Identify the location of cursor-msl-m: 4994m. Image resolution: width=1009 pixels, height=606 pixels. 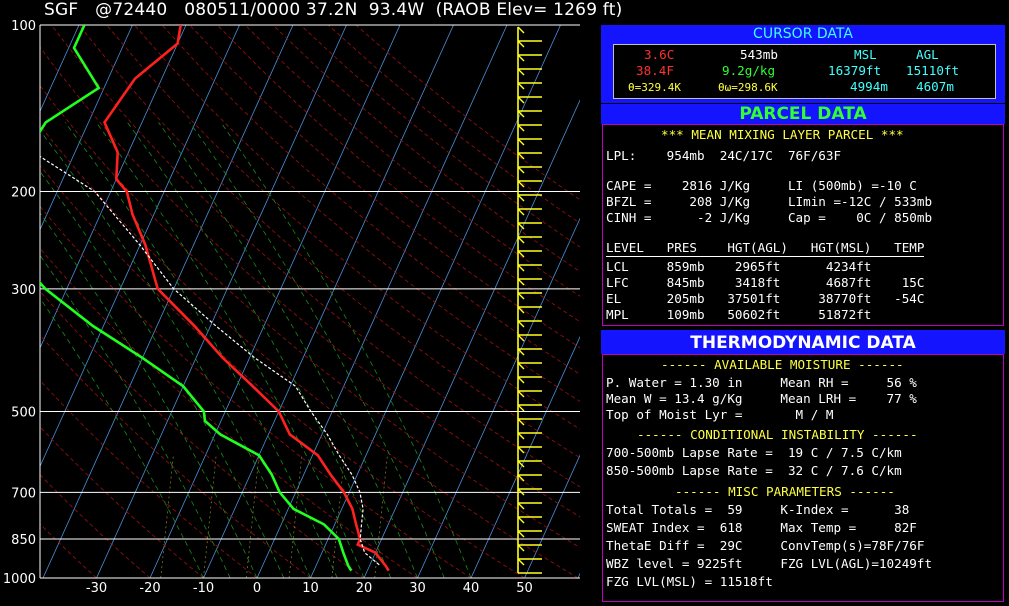
(869, 86).